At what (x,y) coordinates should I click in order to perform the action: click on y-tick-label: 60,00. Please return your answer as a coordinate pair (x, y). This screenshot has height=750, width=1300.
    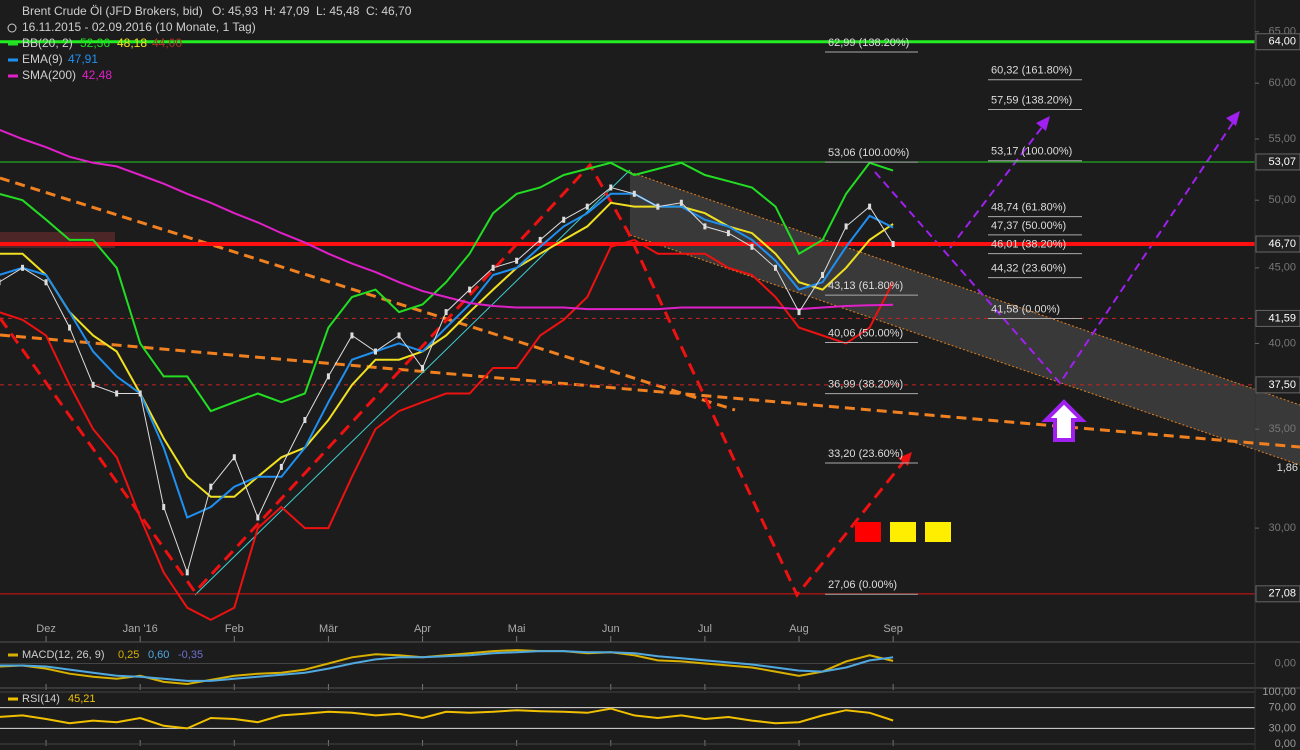
    Looking at the image, I should click on (1282, 83).